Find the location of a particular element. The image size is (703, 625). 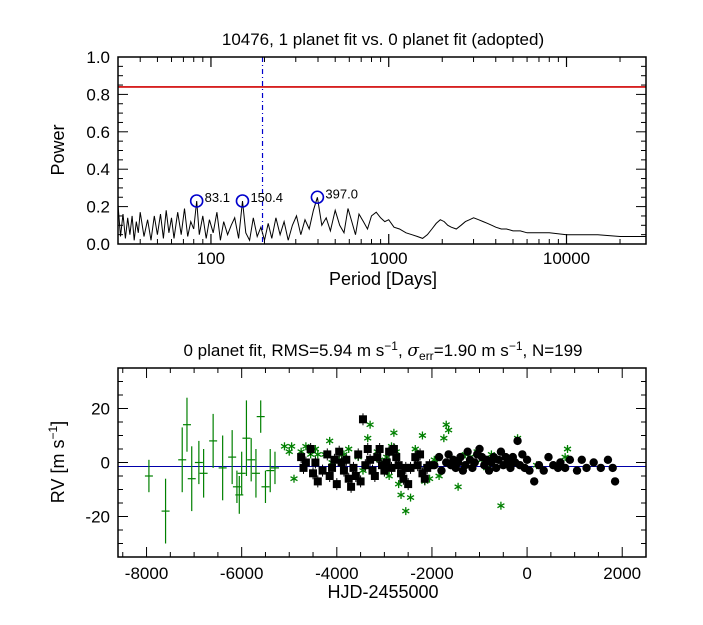

periodogram-series-line is located at coordinates (381, 219).